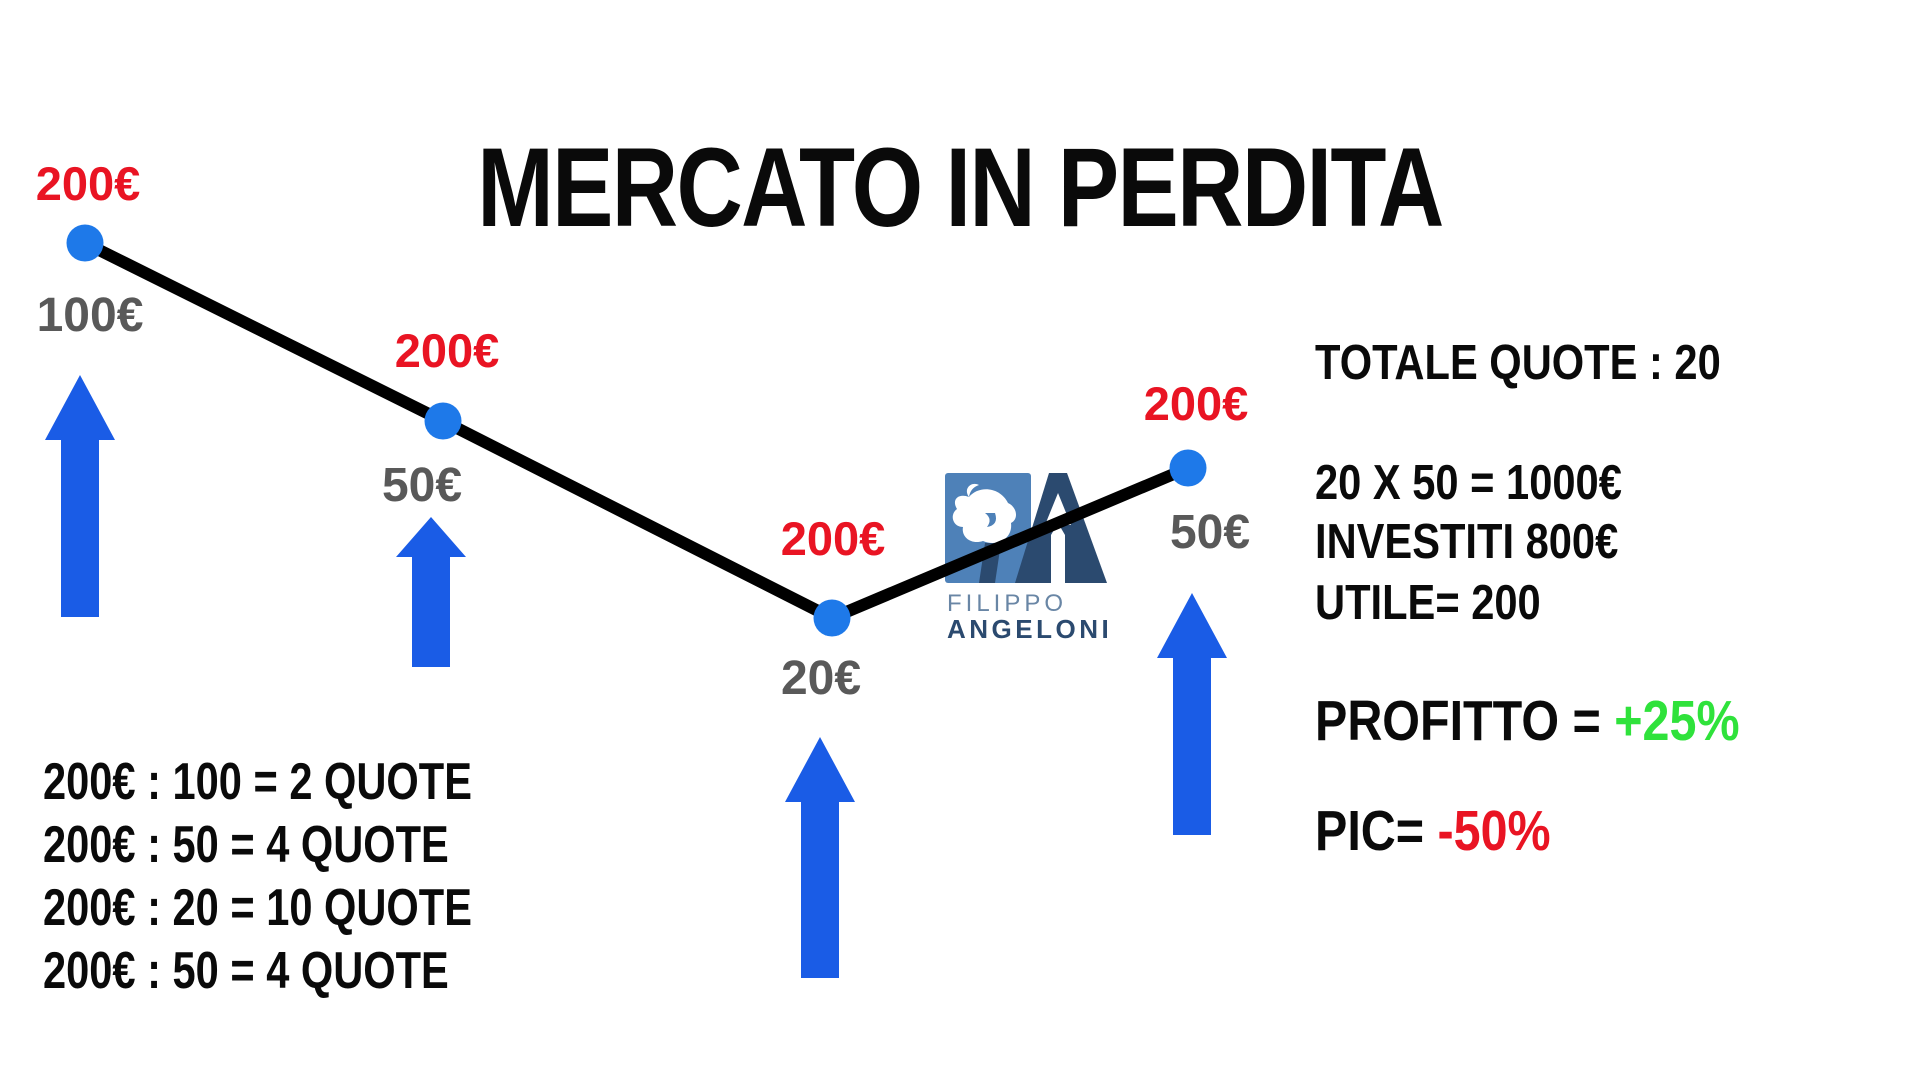 The width and height of the screenshot is (1920, 1080). Describe the element at coordinates (833, 538) in the screenshot. I see `invested-amount-label-3: 200€` at that location.